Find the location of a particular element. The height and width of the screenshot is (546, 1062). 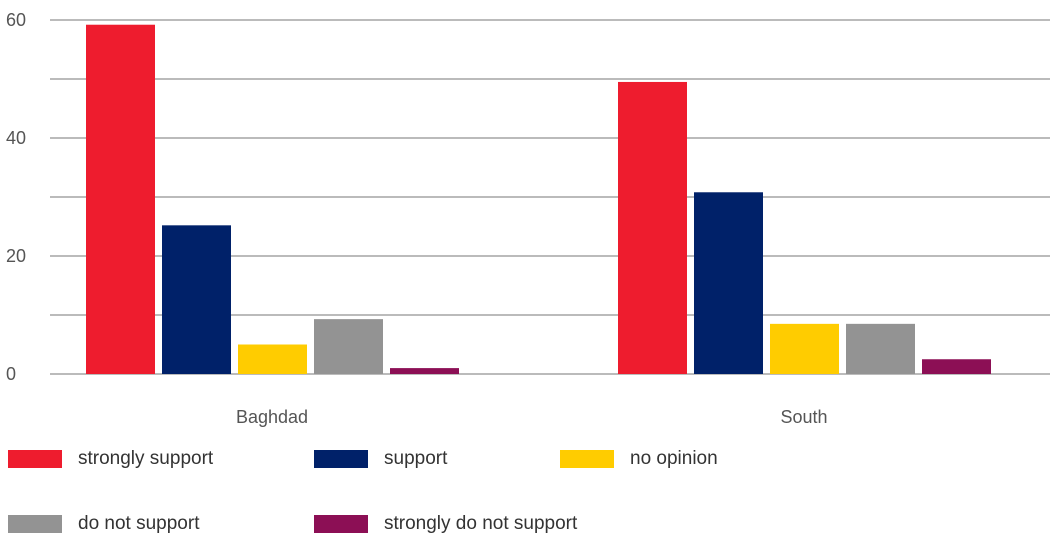

legend-item: support is located at coordinates (380, 459).